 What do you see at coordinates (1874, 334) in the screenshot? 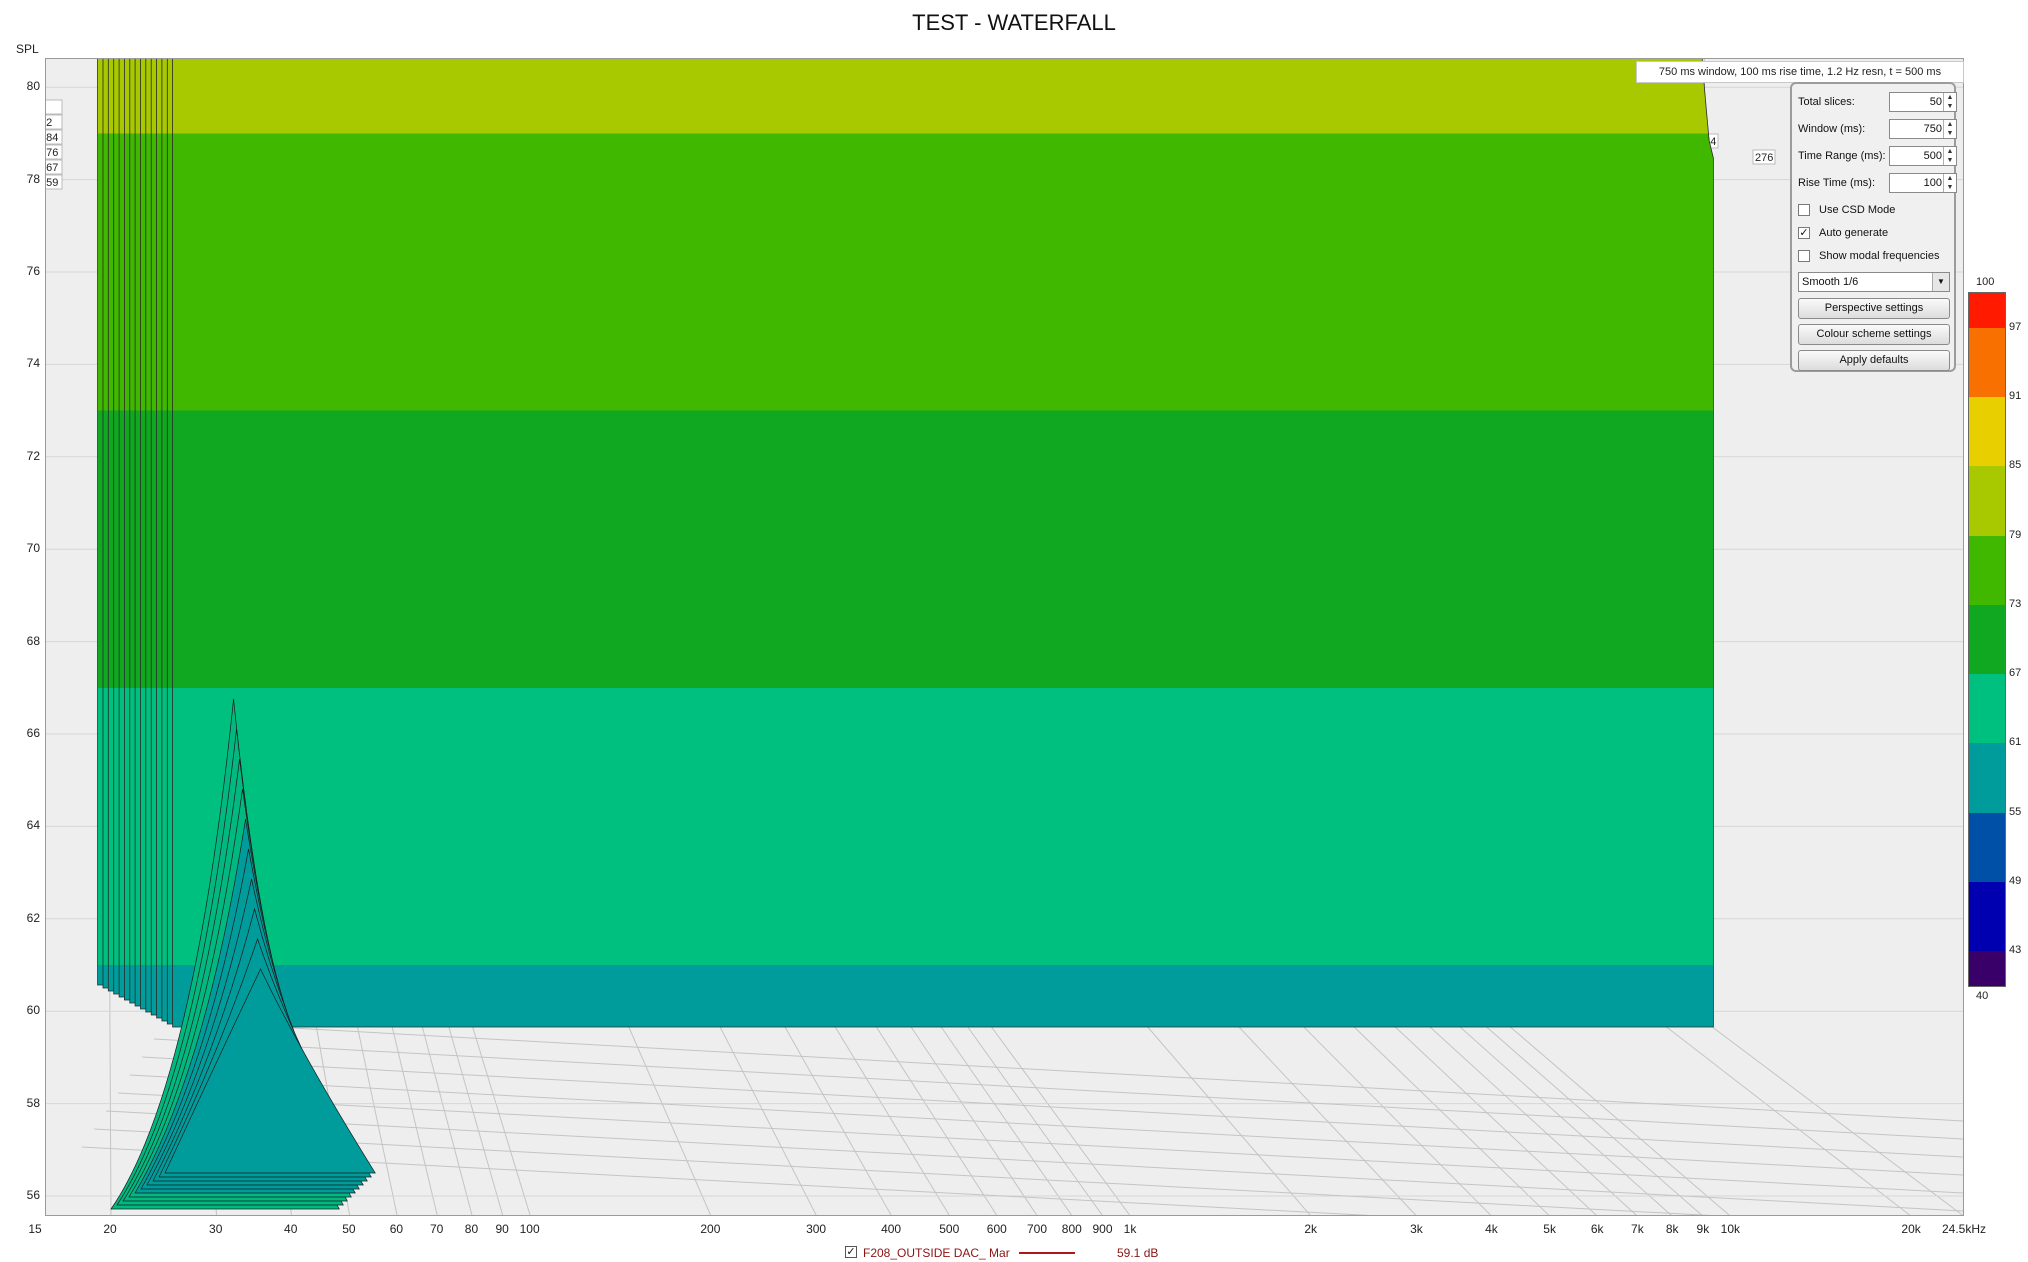
I see `colour-scheme-button: Colour scheme settings` at bounding box center [1874, 334].